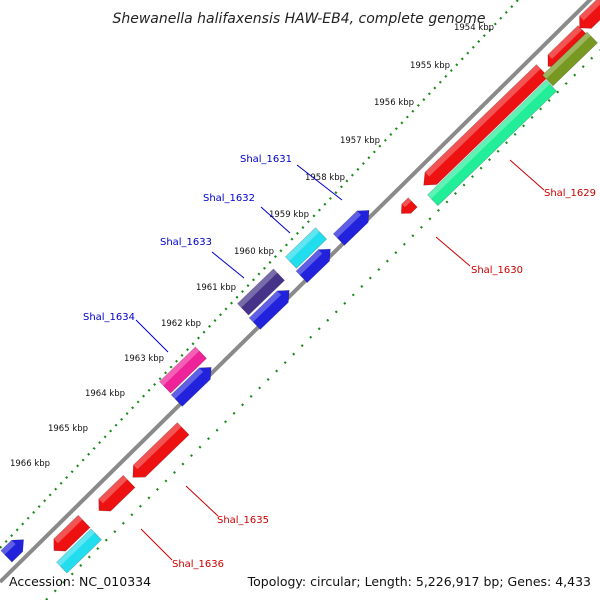 This screenshot has width=600, height=600. Describe the element at coordinates (198, 564) in the screenshot. I see `gene-label: Shal_1636` at that location.